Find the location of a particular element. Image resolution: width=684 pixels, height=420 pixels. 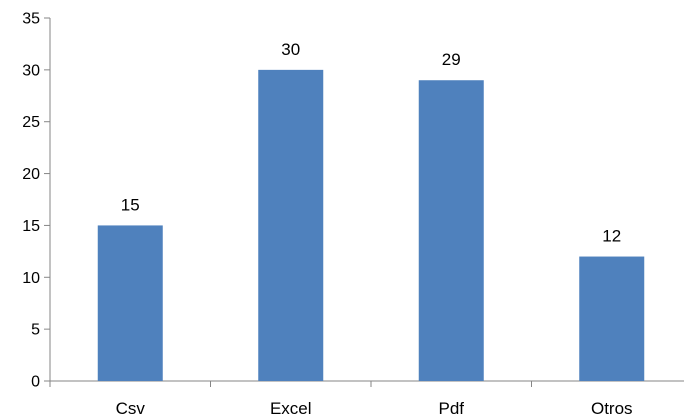

y-tick-label: 35 is located at coordinates (31, 19).